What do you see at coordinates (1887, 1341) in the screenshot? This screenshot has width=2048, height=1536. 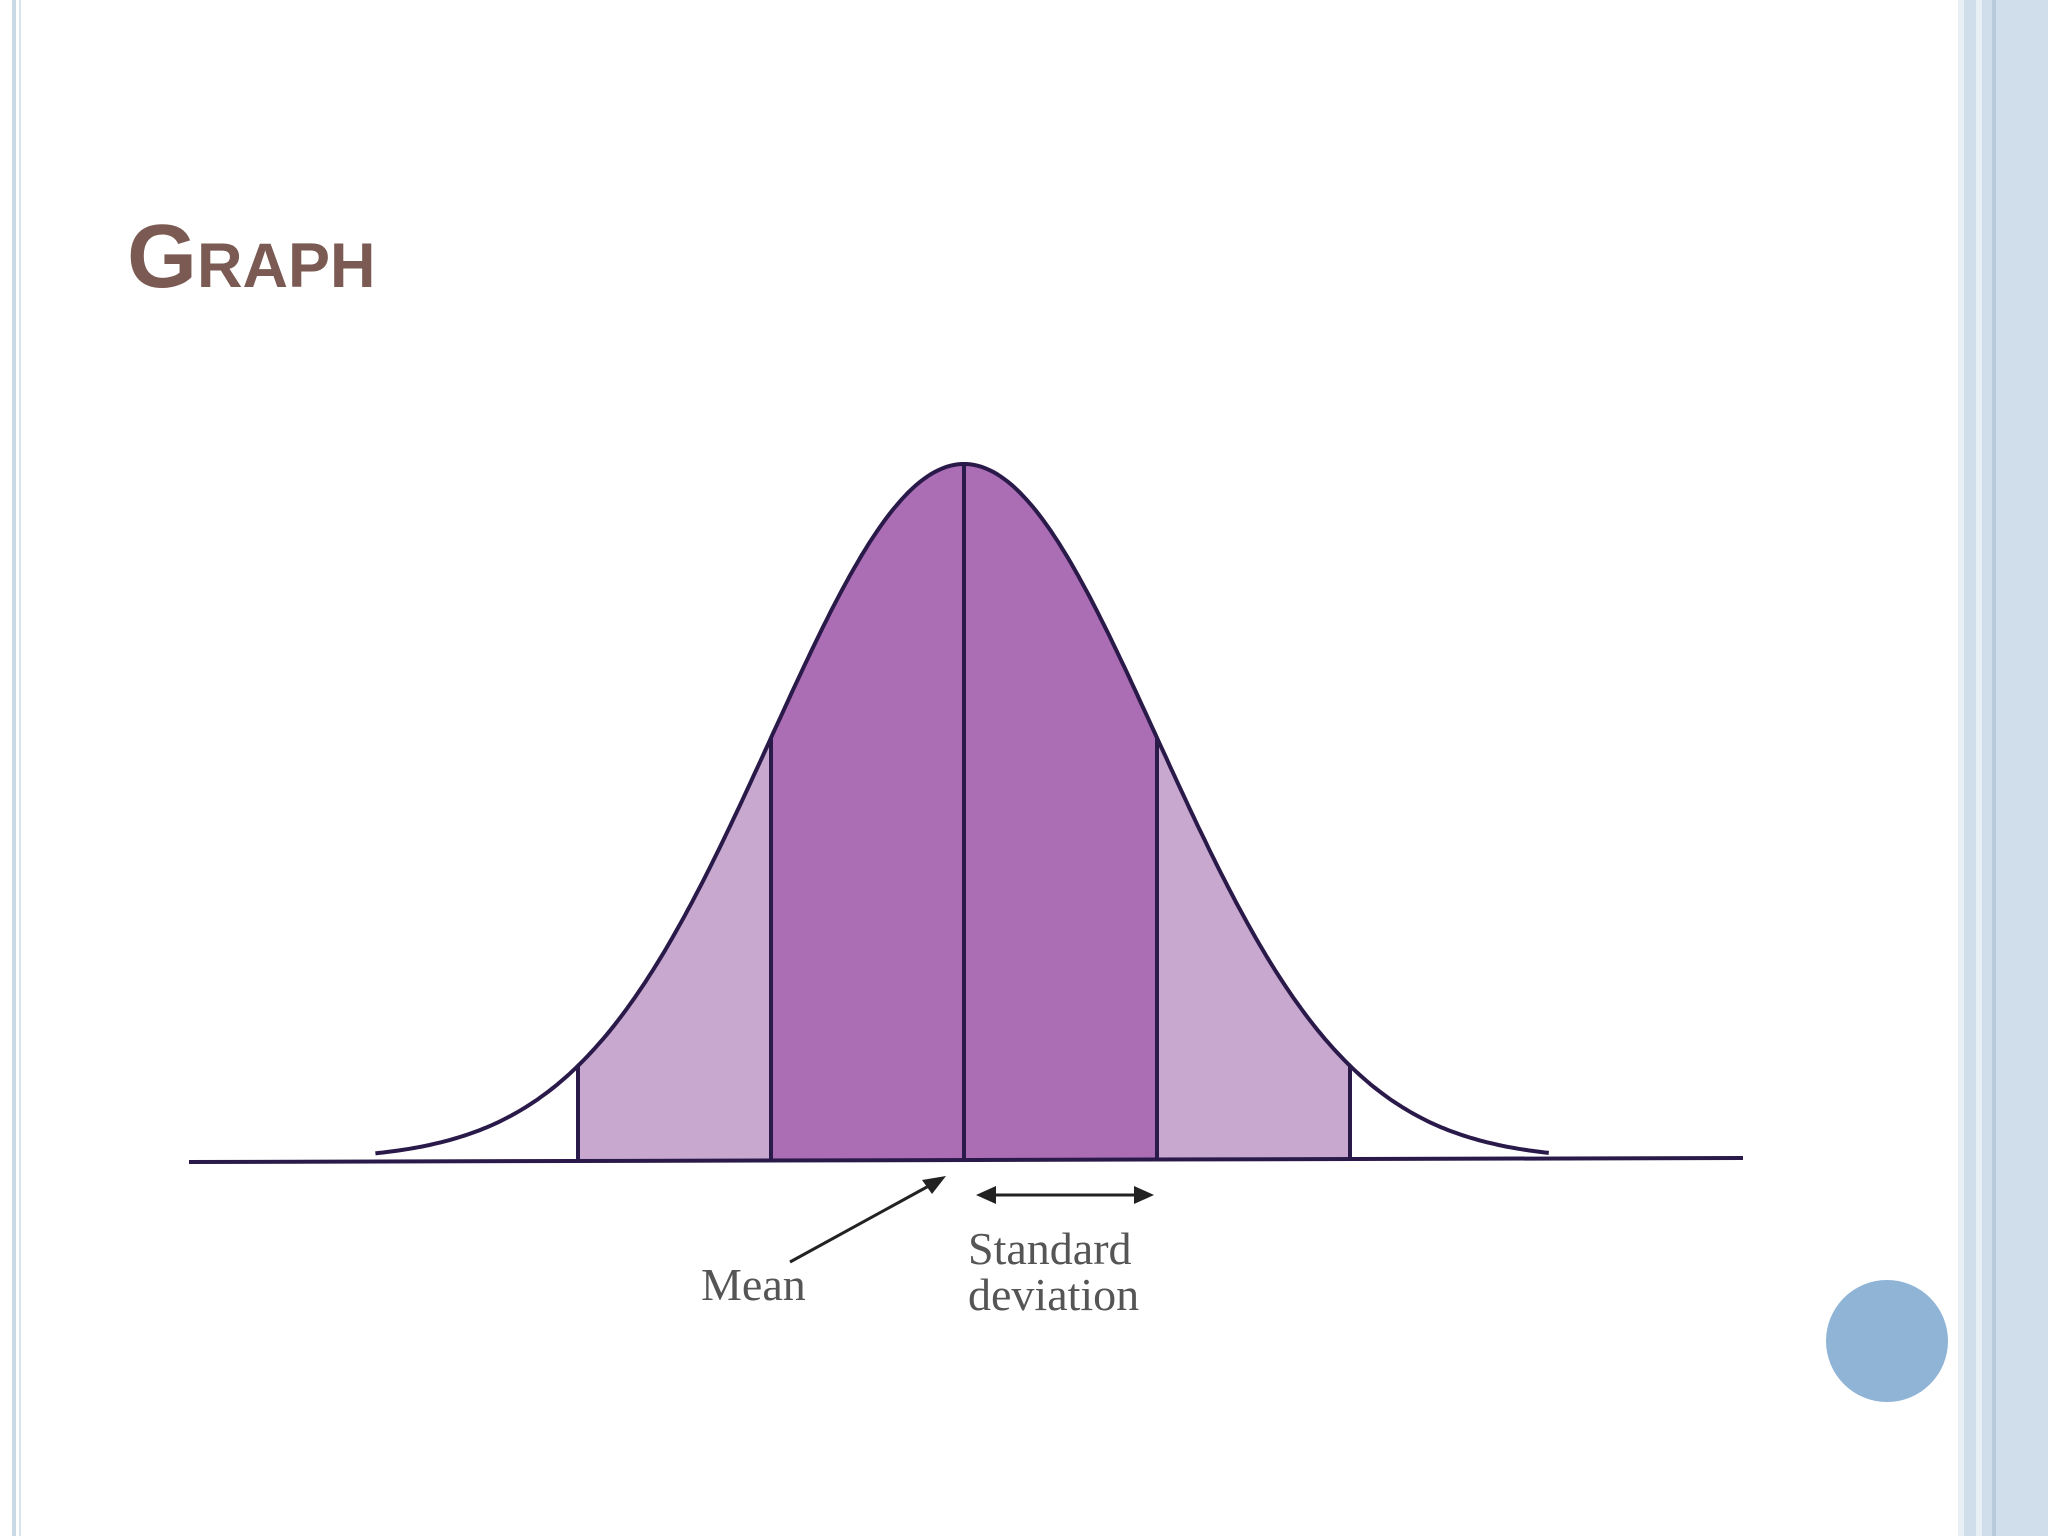 I see `decor-circle` at bounding box center [1887, 1341].